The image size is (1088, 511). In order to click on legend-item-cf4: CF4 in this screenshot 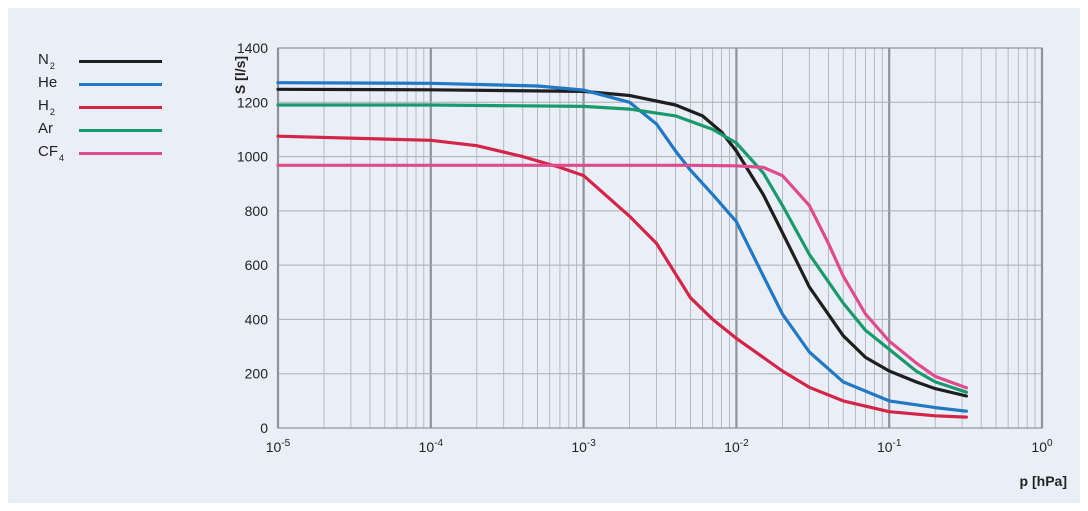, I will do `click(103, 153)`.